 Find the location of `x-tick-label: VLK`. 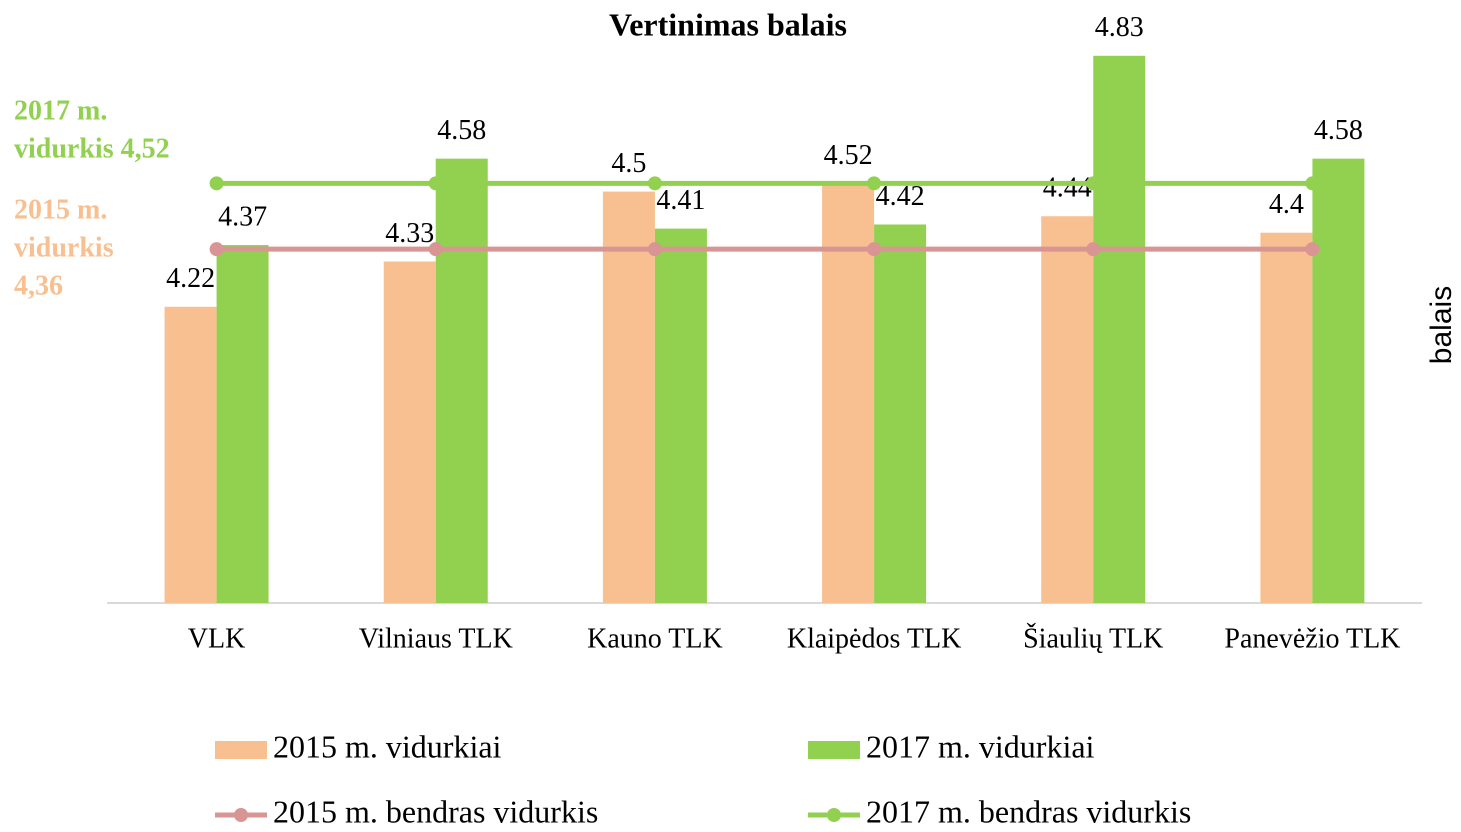

x-tick-label: VLK is located at coordinates (217, 638).